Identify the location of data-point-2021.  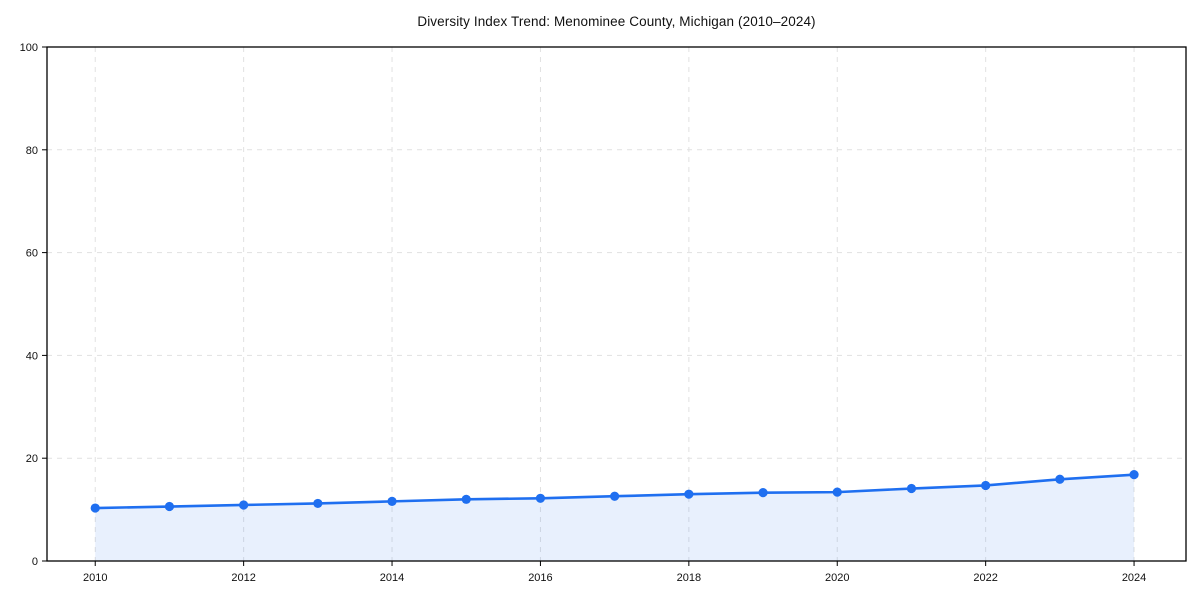
(911, 488).